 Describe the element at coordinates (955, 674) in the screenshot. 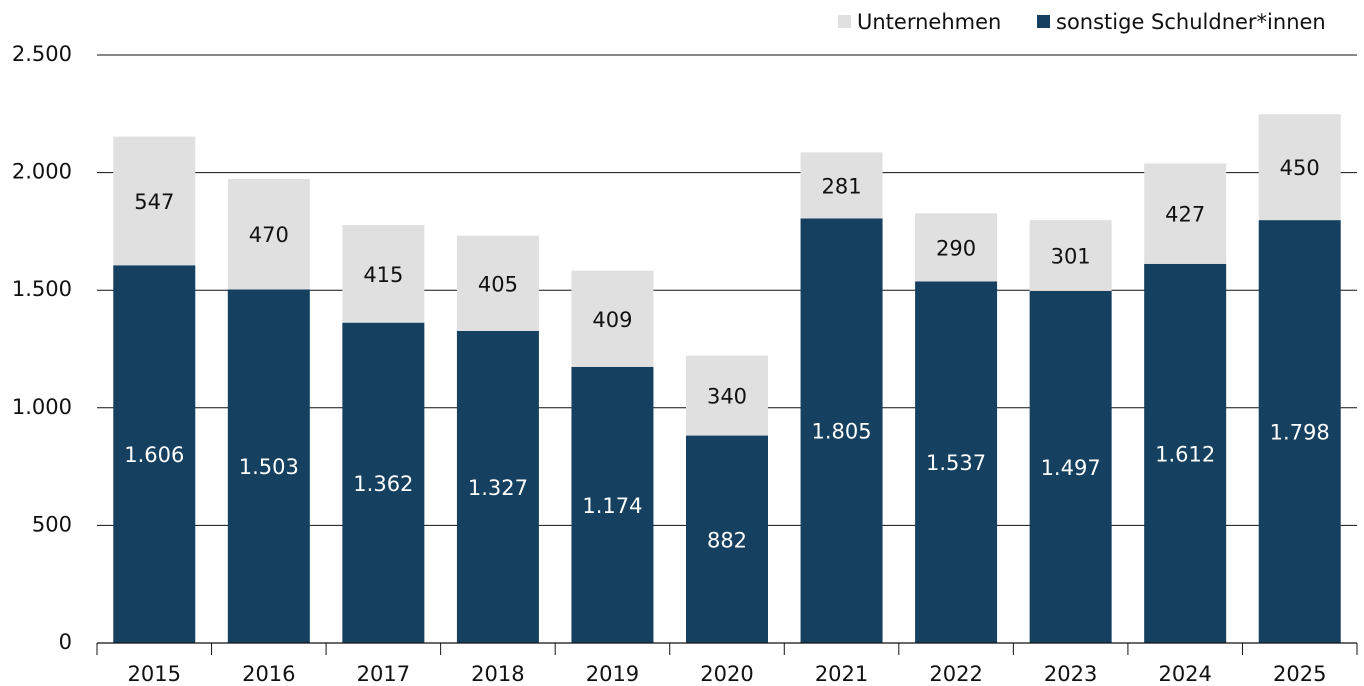

I see `x-tick-label: 2022` at that location.